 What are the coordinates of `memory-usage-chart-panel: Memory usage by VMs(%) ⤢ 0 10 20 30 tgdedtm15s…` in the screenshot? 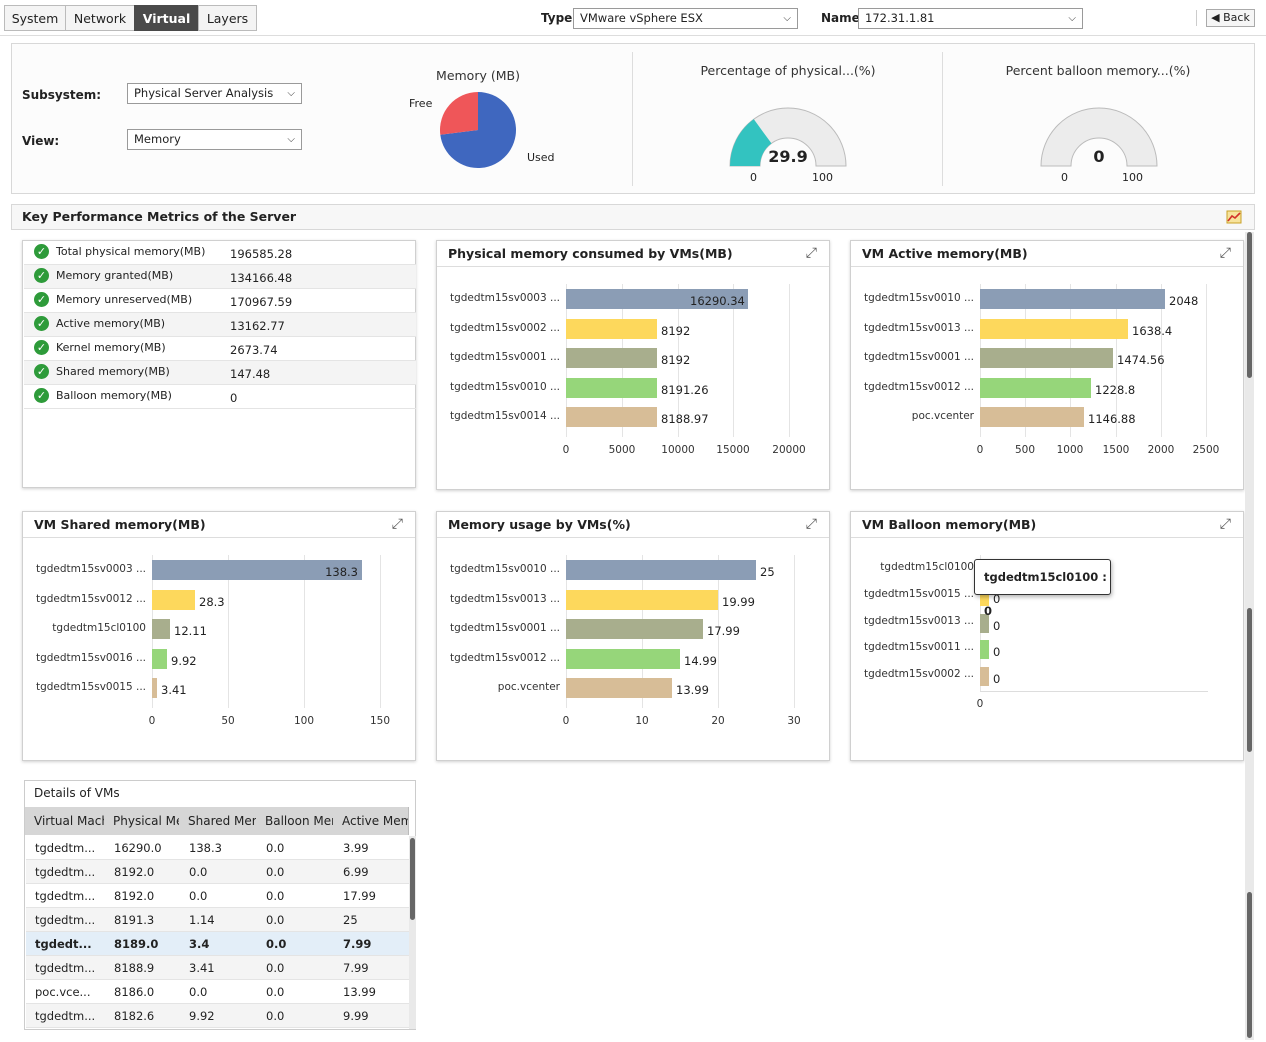 It's located at (633, 636).